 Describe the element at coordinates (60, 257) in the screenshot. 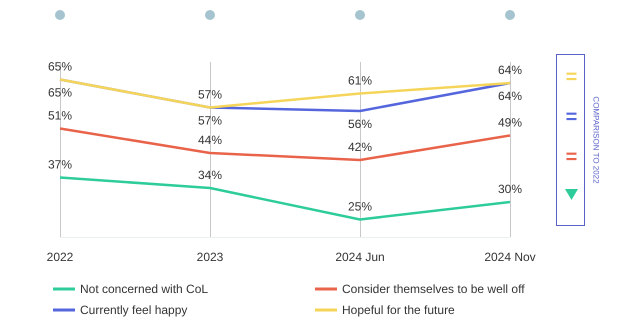

I see `x-tick-label: 2022` at that location.